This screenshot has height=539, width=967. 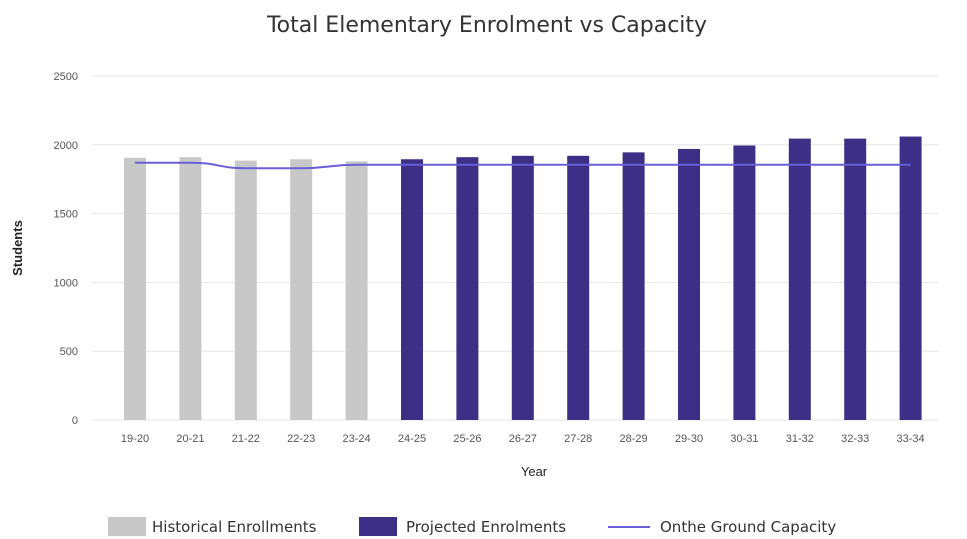 I want to click on capacity-line, so click(x=523, y=165).